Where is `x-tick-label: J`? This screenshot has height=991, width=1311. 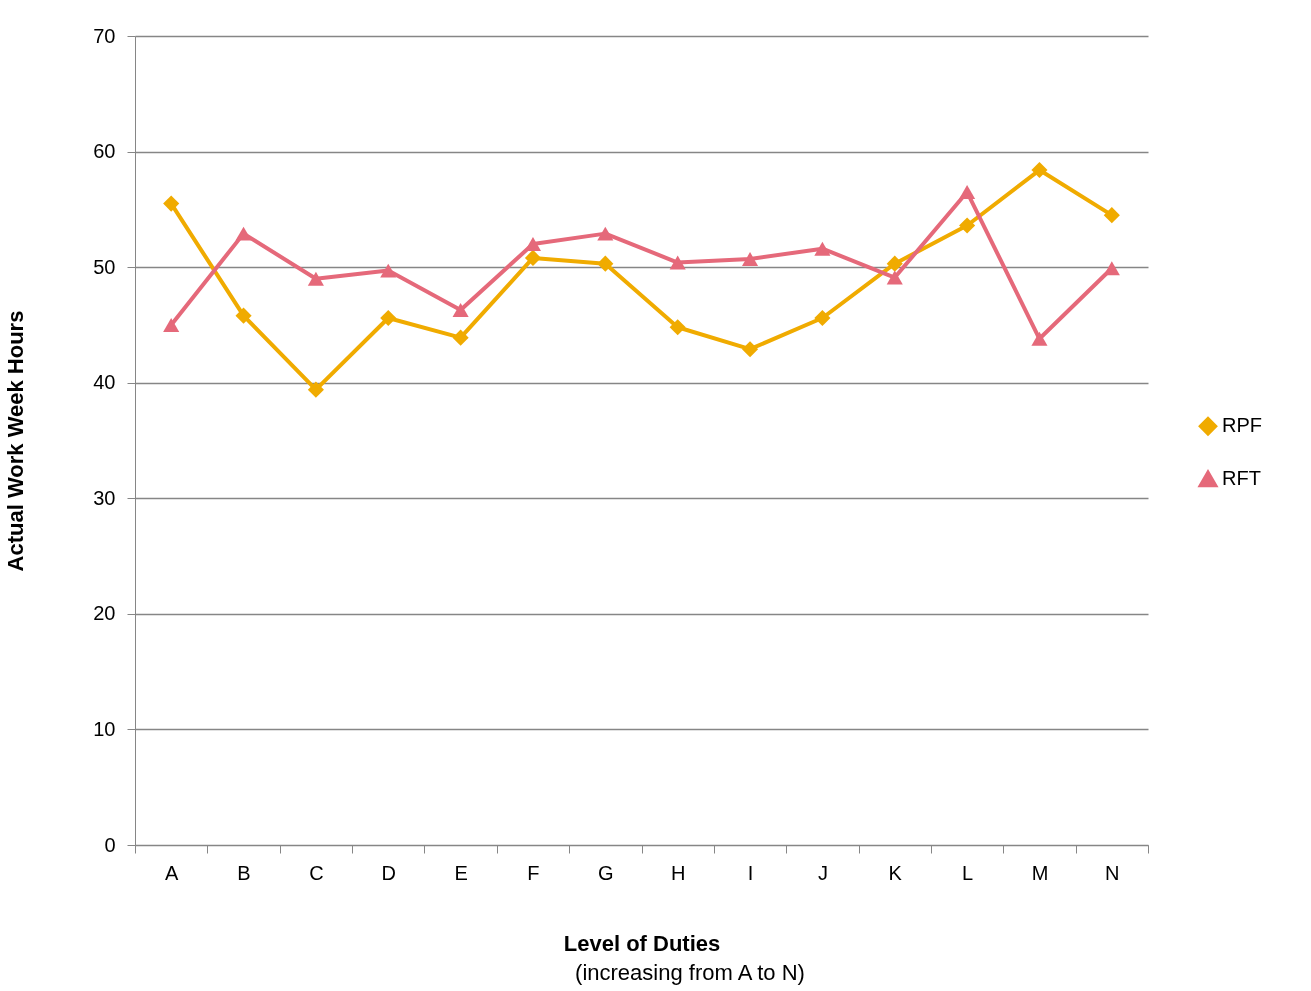 x-tick-label: J is located at coordinates (822, 872).